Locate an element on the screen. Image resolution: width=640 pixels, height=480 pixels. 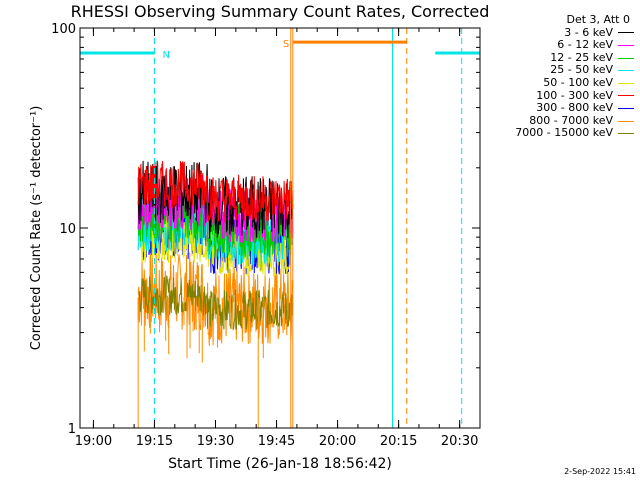
plot-timestamp: 2-Sep-2022 15:41 is located at coordinates (600, 471).